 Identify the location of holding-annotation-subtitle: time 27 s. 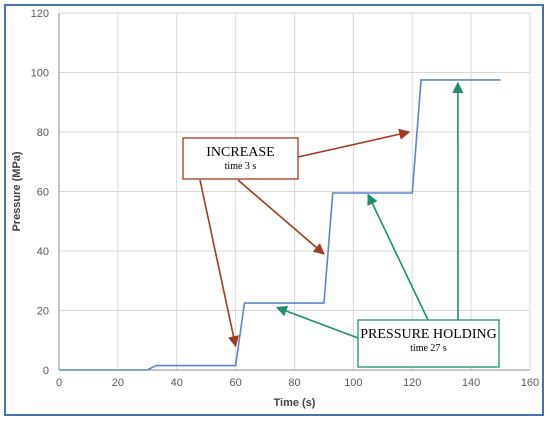
(428, 348).